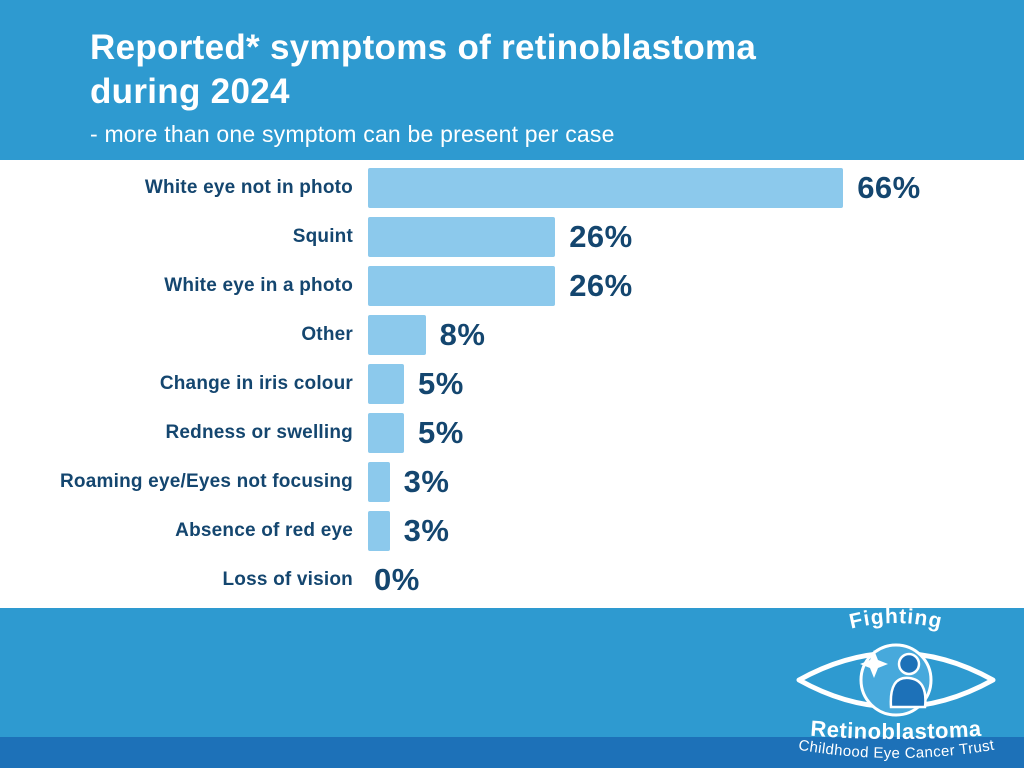  I want to click on category-label: Redness or swelling, so click(259, 432).